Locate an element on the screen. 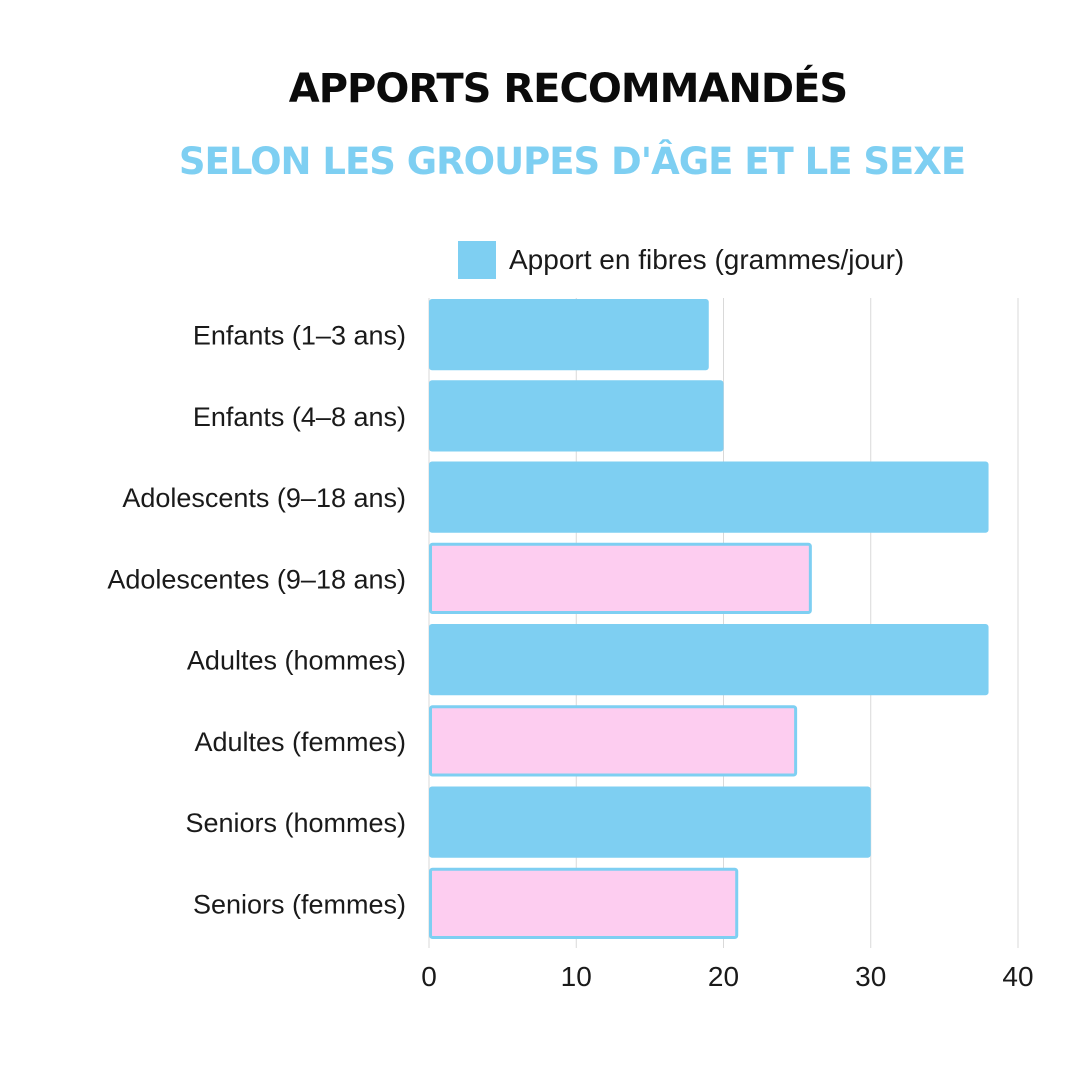  category-label-2: Adolescents (9–18 ans) is located at coordinates (264, 498).